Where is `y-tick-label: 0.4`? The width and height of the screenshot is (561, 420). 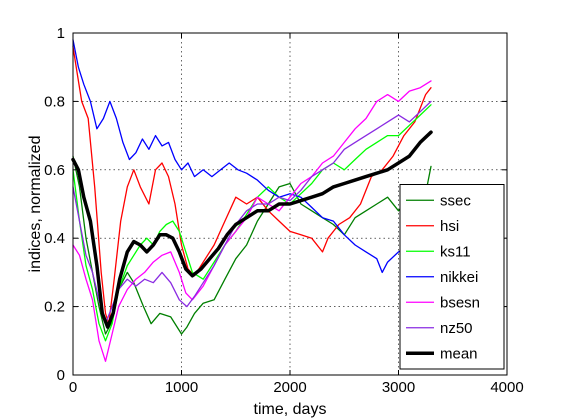
y-tick-label: 0.4 is located at coordinates (54, 238).